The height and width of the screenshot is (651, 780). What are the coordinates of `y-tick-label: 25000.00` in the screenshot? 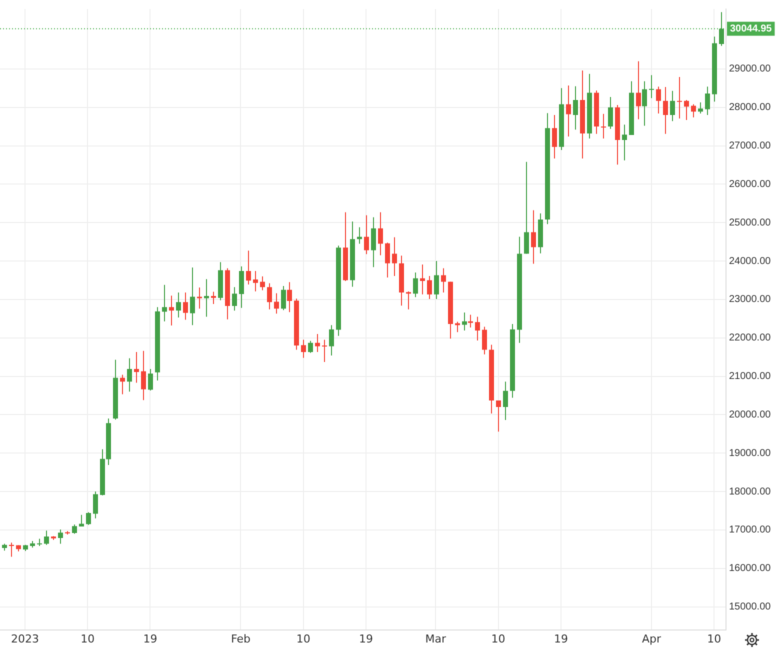 It's located at (750, 222).